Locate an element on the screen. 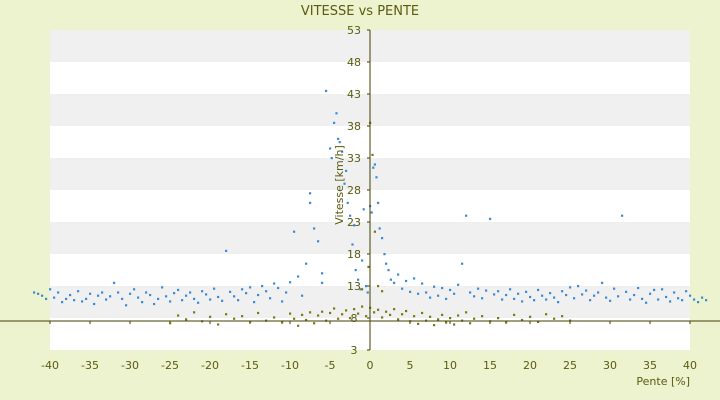 Image resolution: width=720 pixels, height=400 pixels. chart-title: VITESSE vs PENTE is located at coordinates (360, 11).